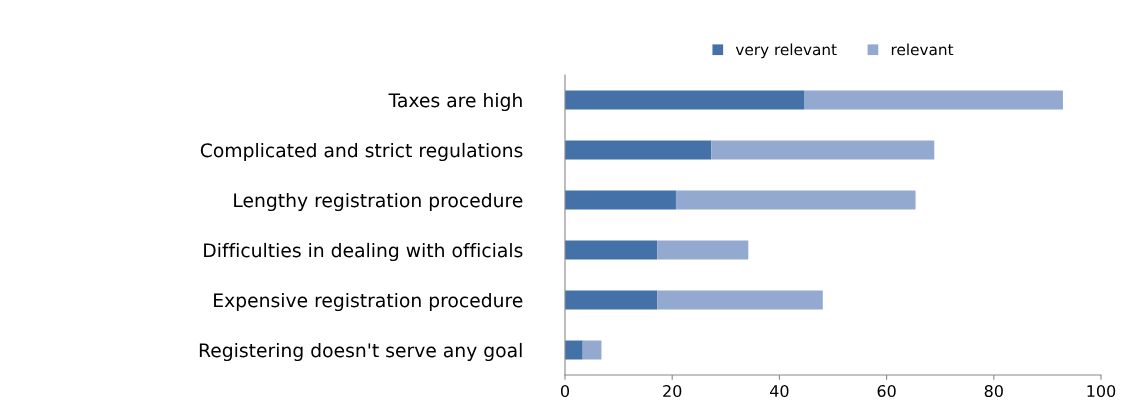 Image resolution: width=1131 pixels, height=403 pixels. I want to click on x-tick-label: 20, so click(672, 391).